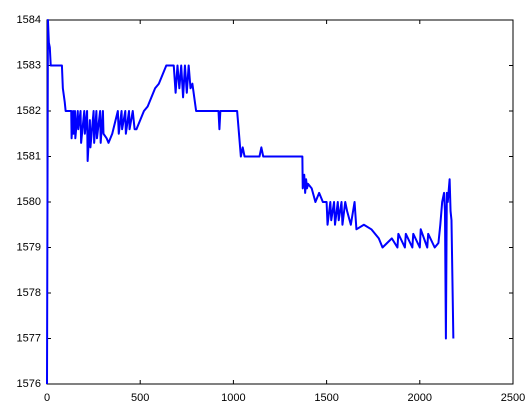  What do you see at coordinates (29, 202) in the screenshot?
I see `y-tick-label: 1580` at bounding box center [29, 202].